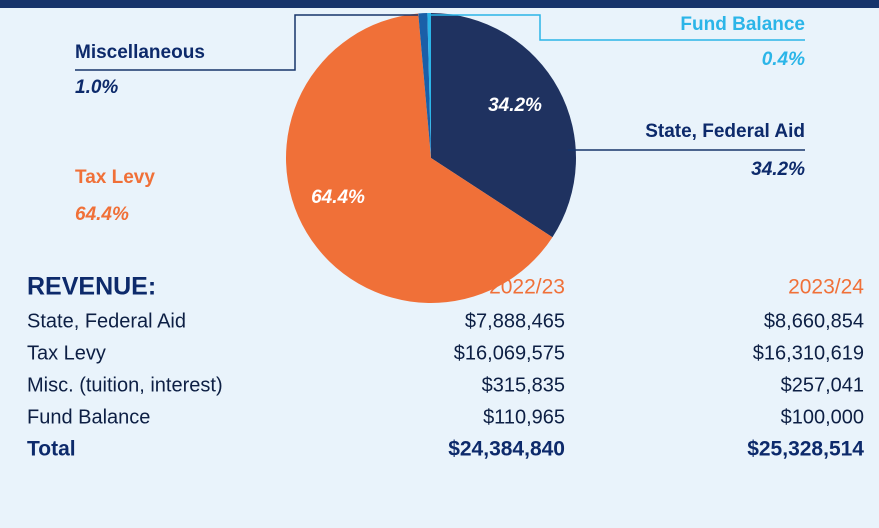  Describe the element at coordinates (742, 24) in the screenshot. I see `legend-label: Fund Balance` at that location.